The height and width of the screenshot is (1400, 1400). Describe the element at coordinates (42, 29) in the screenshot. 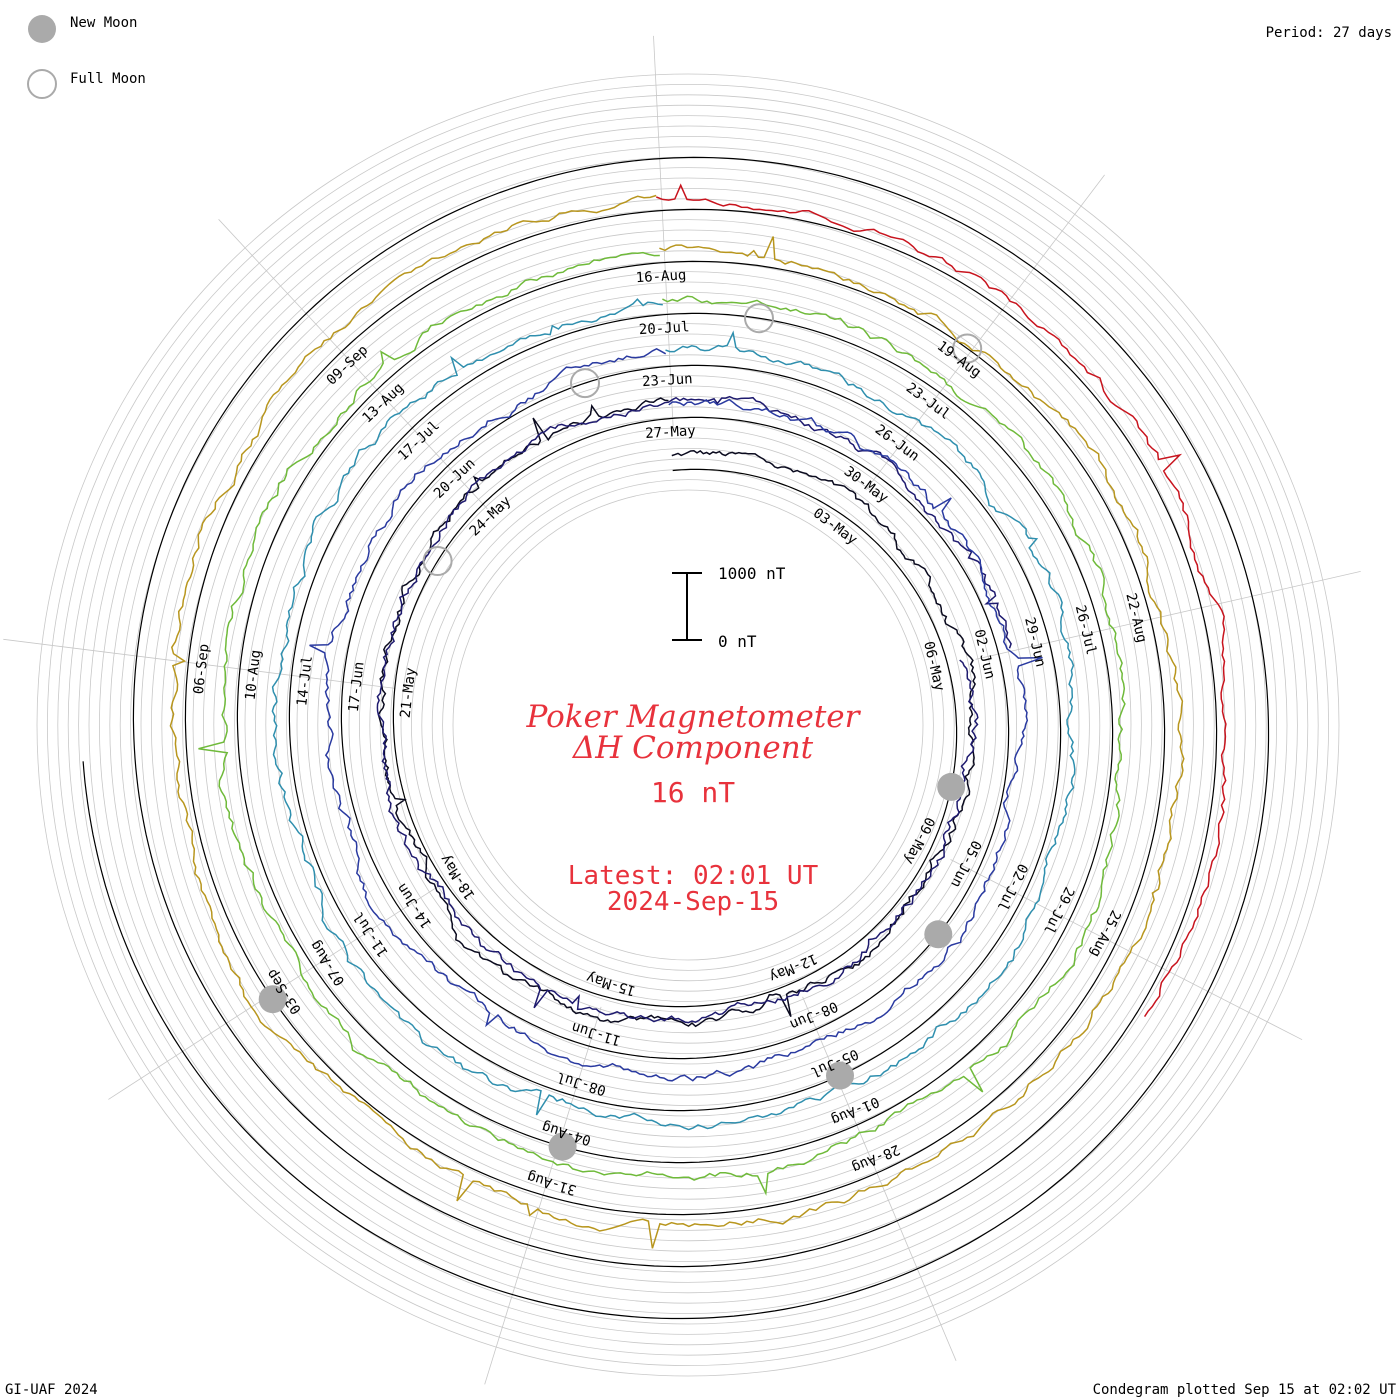

I see `new-moon-legend-icon` at that location.